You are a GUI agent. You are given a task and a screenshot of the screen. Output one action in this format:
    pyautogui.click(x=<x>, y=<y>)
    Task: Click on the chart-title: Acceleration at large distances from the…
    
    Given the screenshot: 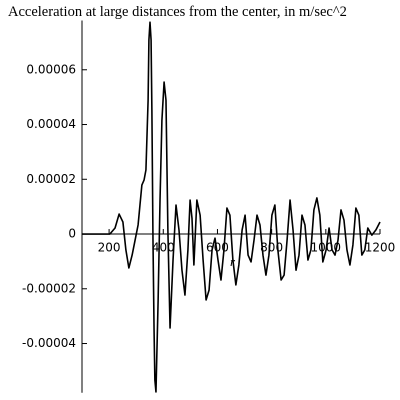 What is the action you would take?
    pyautogui.click(x=177, y=12)
    